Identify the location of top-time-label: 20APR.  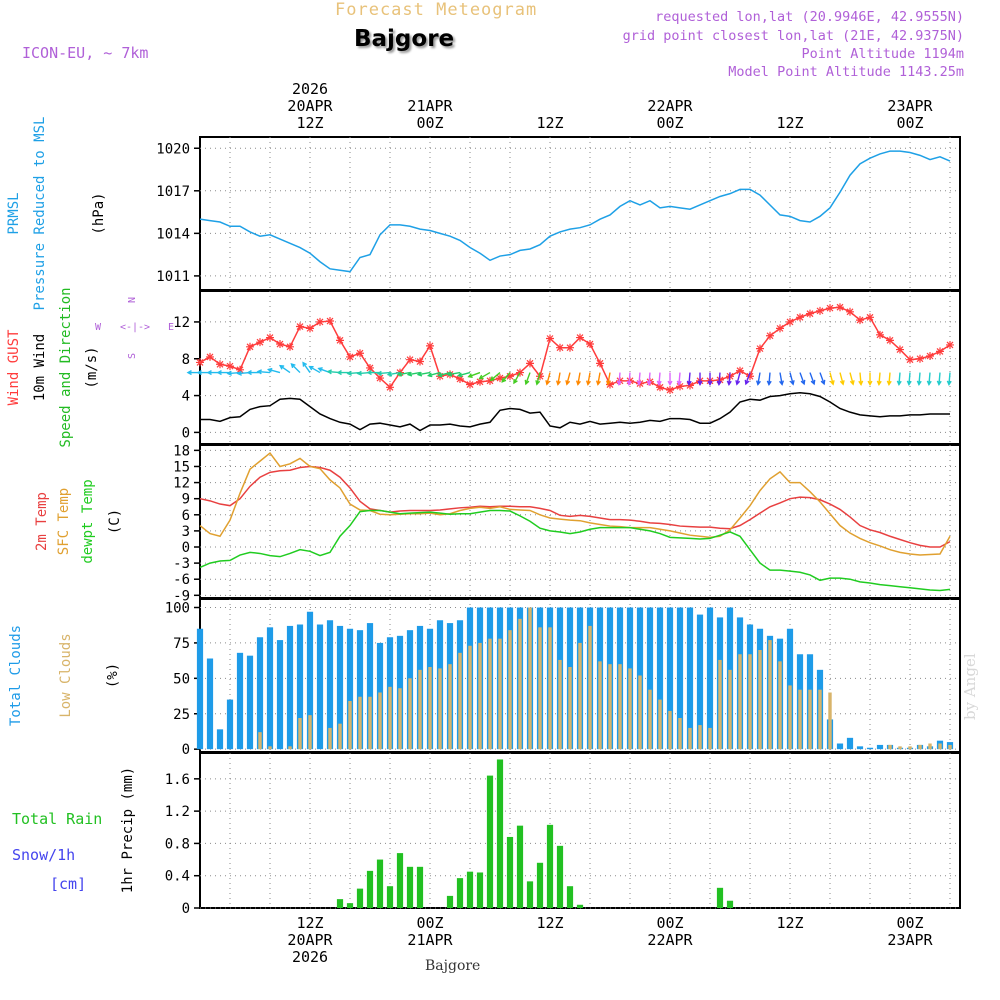
(310, 106).